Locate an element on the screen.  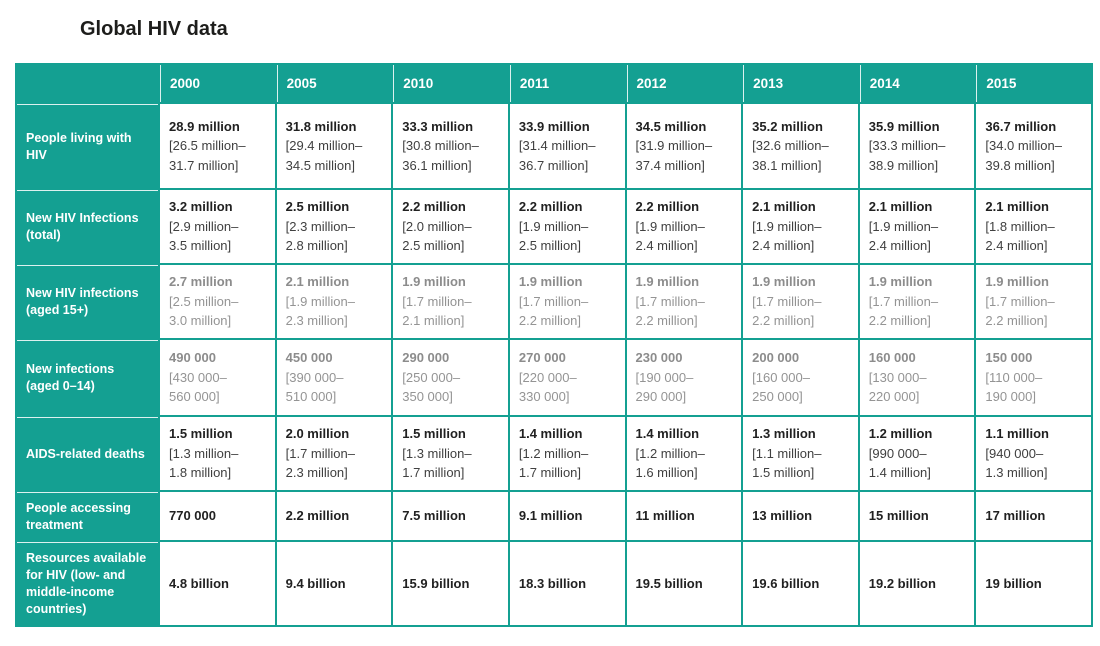
data-cell: 290 000 [250 000– 350 000] is located at coordinates (450, 377).